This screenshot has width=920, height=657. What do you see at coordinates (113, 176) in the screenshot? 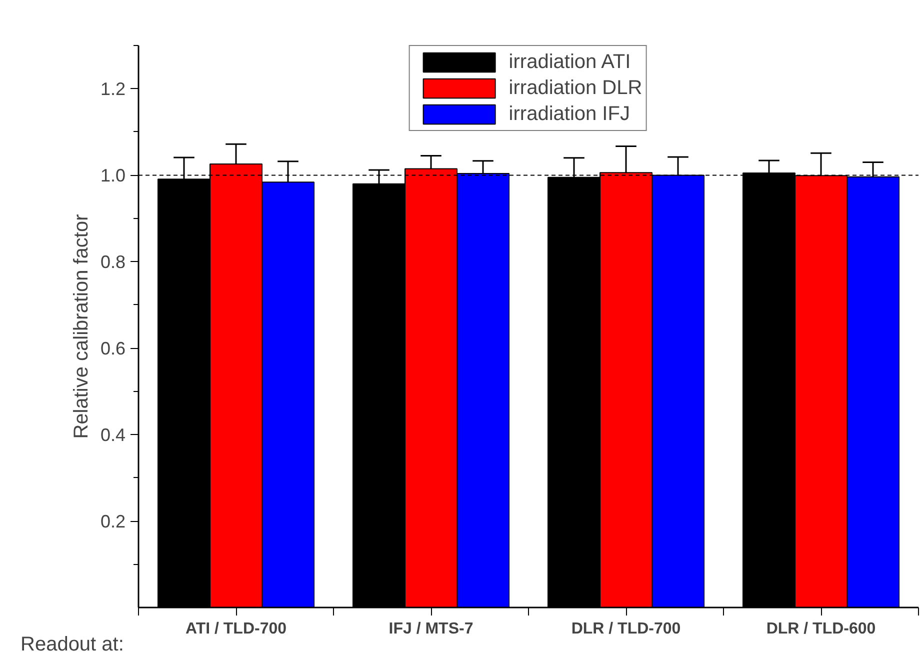
I see `y-tick-label: 1.0` at bounding box center [113, 176].